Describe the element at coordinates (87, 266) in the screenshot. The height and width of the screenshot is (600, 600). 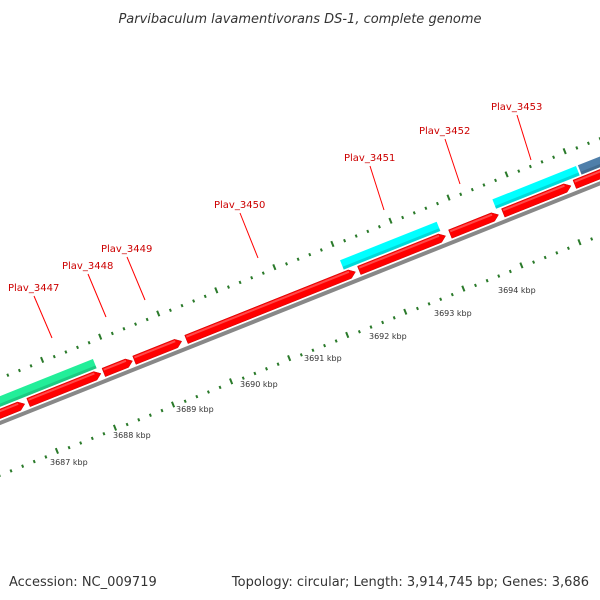
I see `gene-label-plav_3448: Plav_3448` at that location.